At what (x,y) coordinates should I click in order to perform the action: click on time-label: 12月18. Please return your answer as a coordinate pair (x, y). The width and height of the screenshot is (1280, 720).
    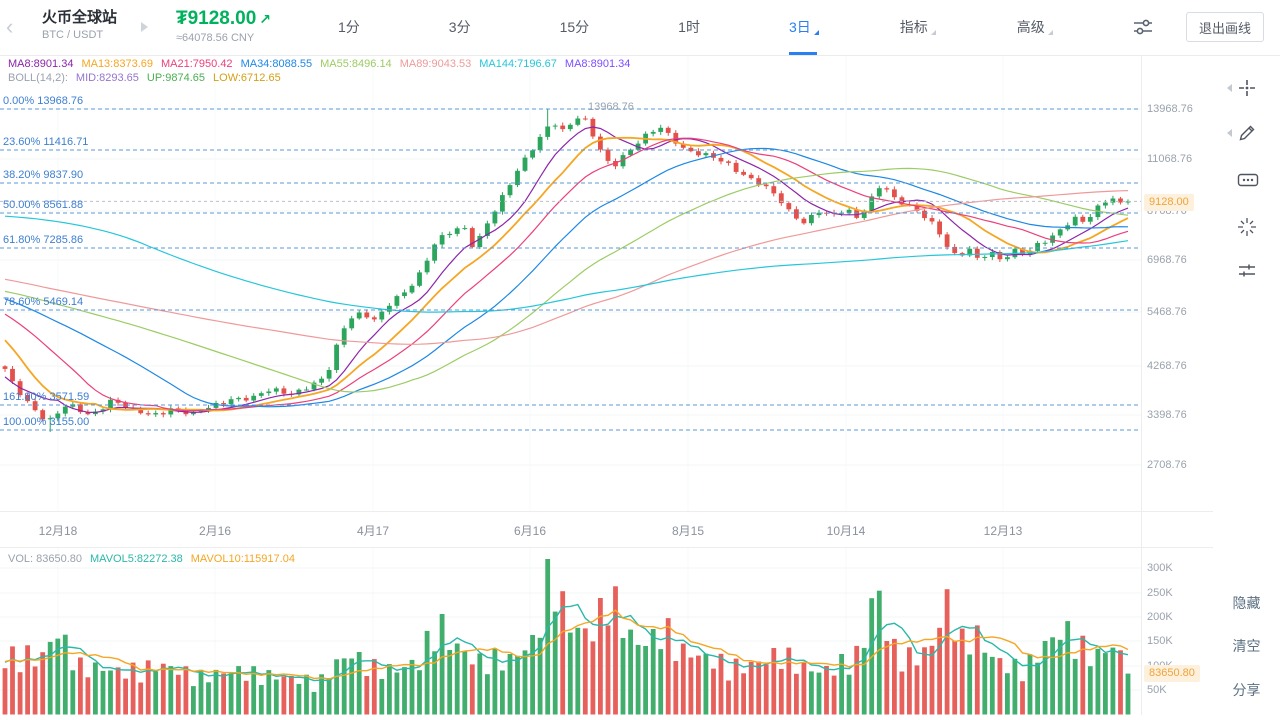
    Looking at the image, I should click on (58, 531).